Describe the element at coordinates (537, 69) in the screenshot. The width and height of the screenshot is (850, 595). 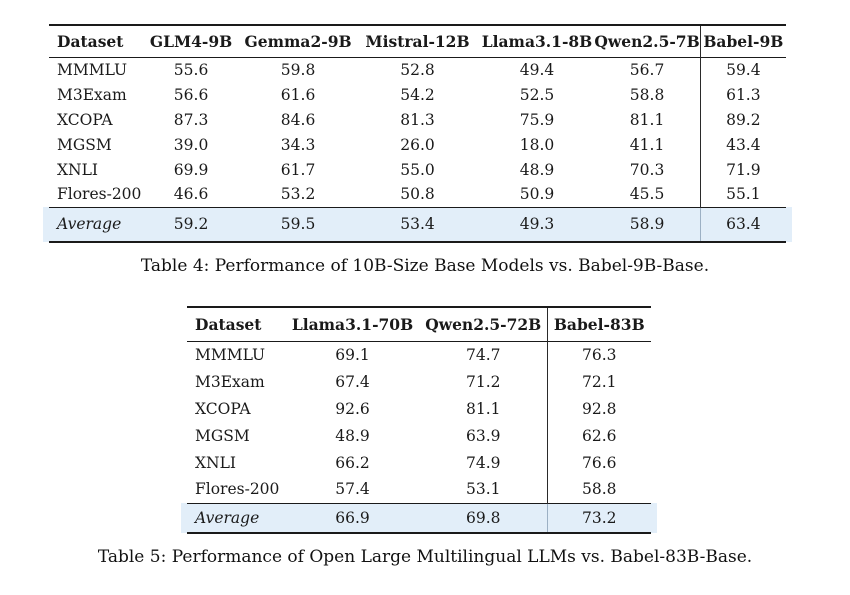
I see `value-cell: 49.4` at that location.